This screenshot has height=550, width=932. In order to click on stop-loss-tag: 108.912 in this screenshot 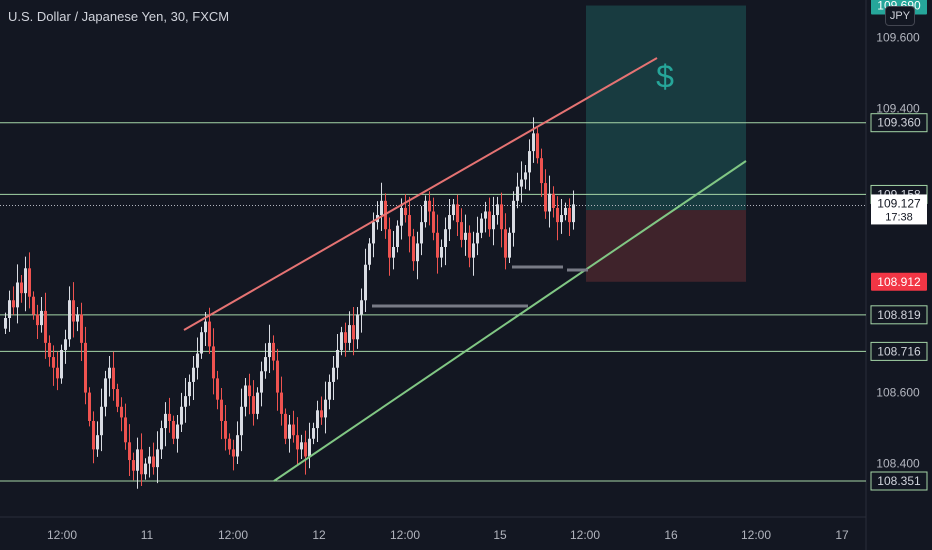, I will do `click(899, 282)`.